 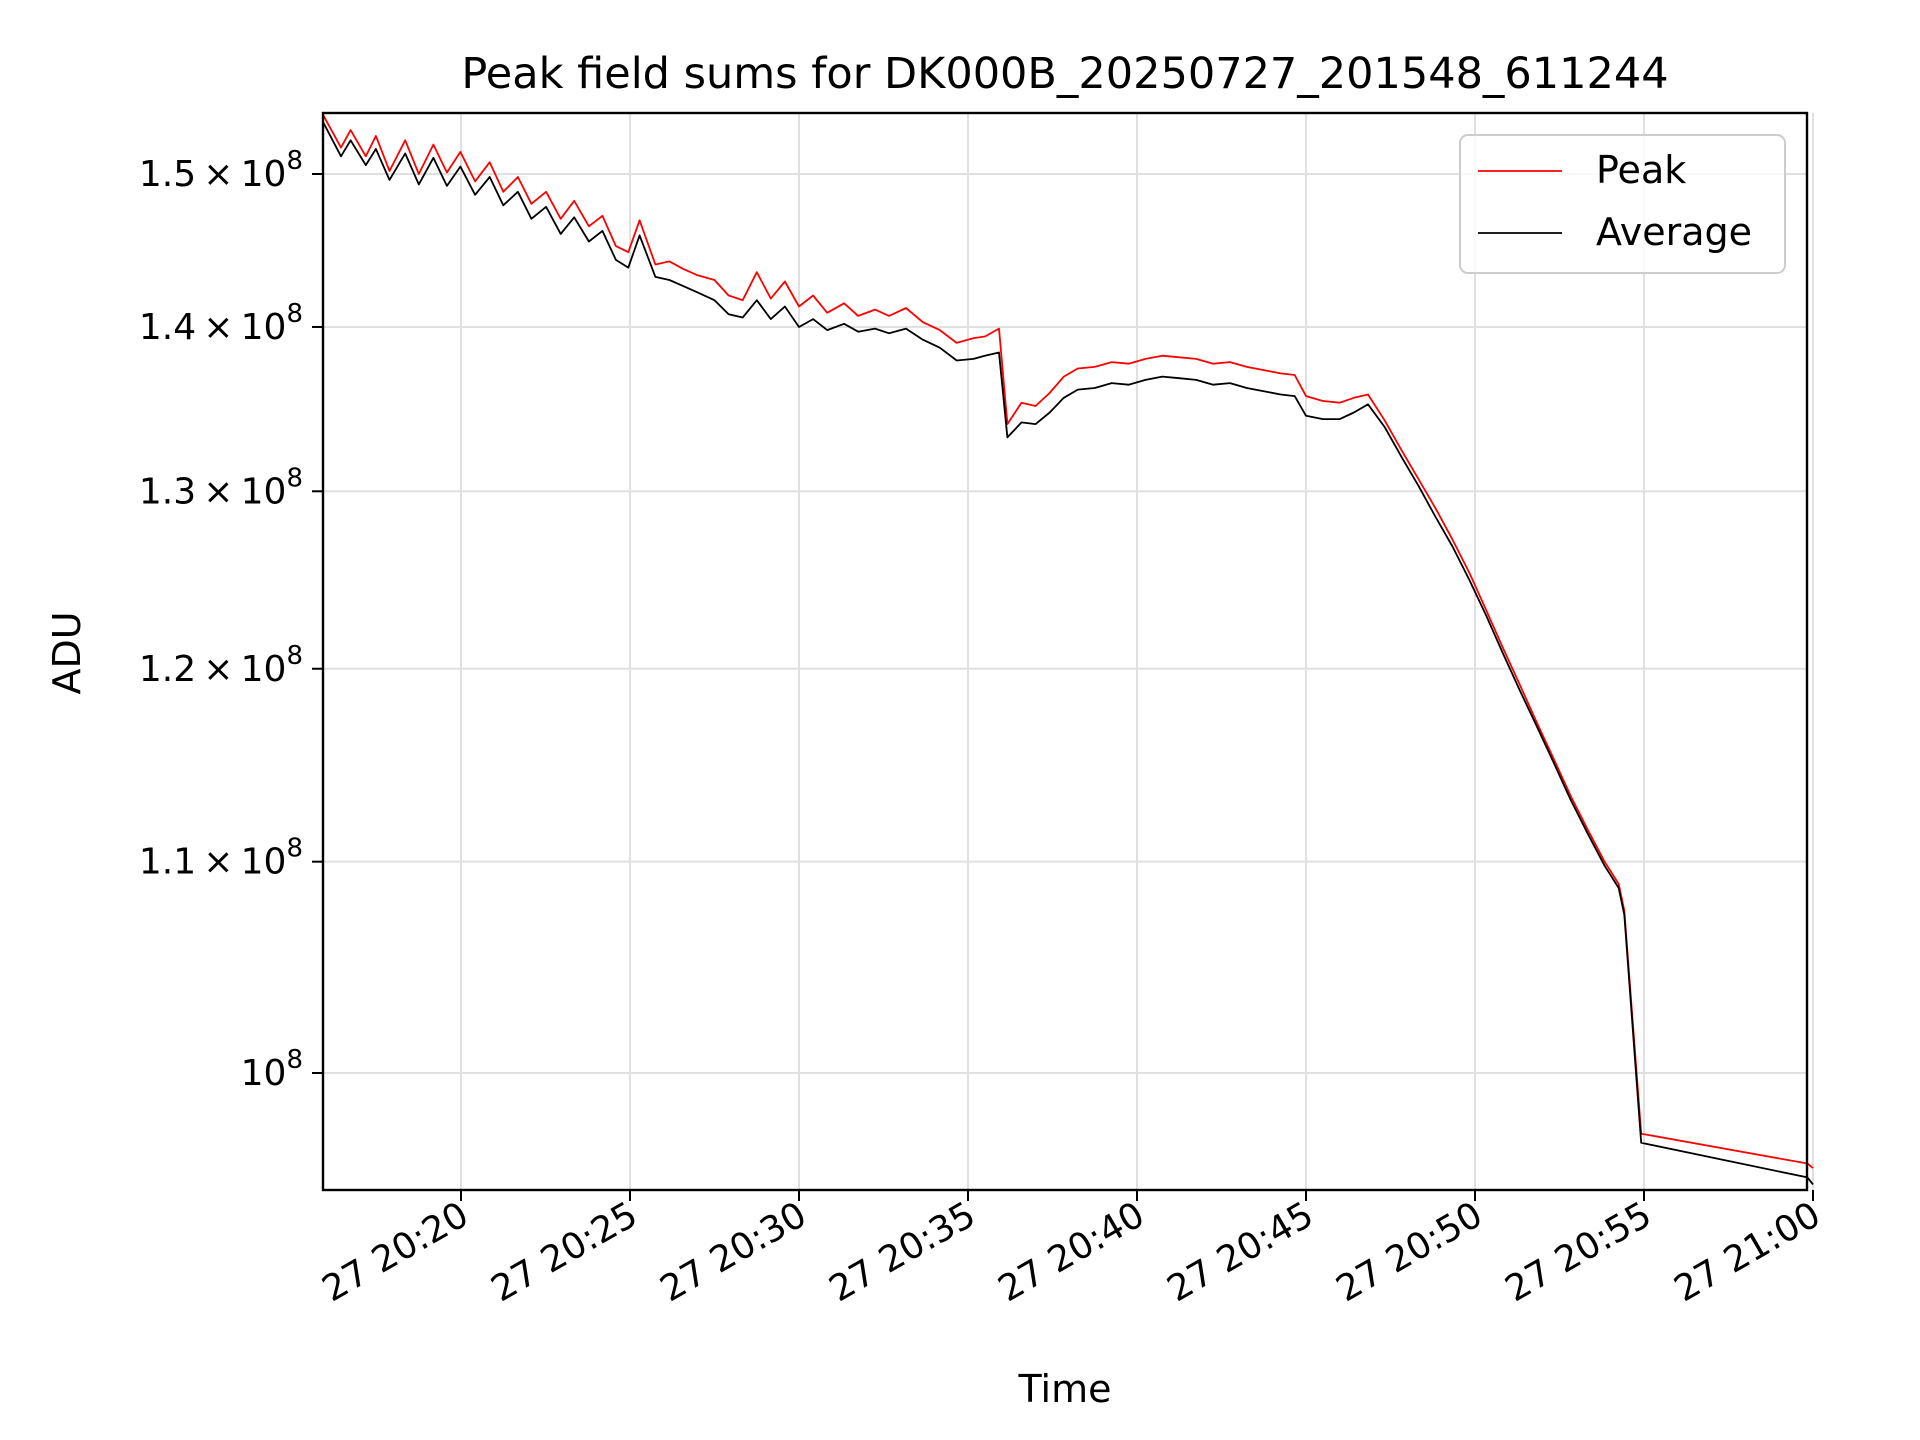 I want to click on y-tick-label: 1.1 × 10⁸, so click(x=221, y=858).